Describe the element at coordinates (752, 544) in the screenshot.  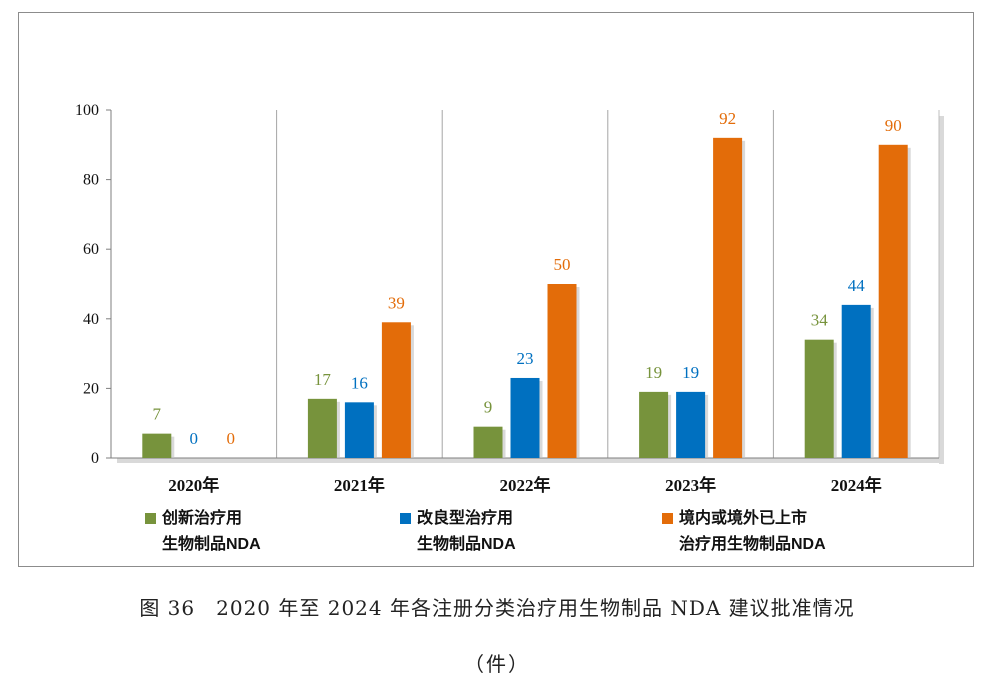
I see `legend-label-line2: 治疗用生物制品NDA` at that location.